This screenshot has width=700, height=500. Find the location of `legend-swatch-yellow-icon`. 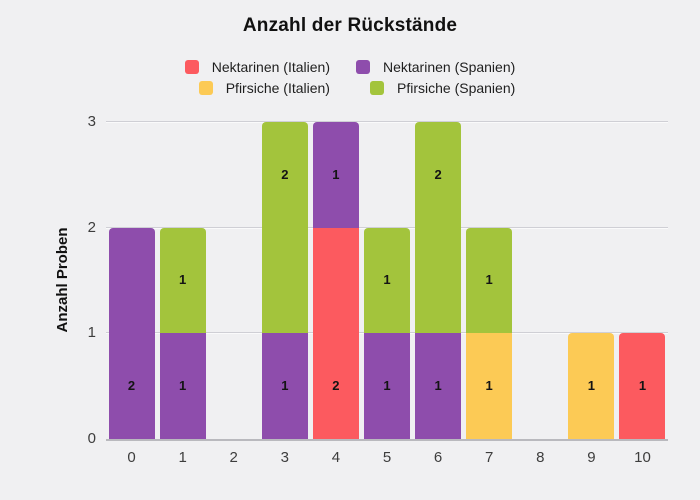

legend-swatch-yellow-icon is located at coordinates (205, 87).